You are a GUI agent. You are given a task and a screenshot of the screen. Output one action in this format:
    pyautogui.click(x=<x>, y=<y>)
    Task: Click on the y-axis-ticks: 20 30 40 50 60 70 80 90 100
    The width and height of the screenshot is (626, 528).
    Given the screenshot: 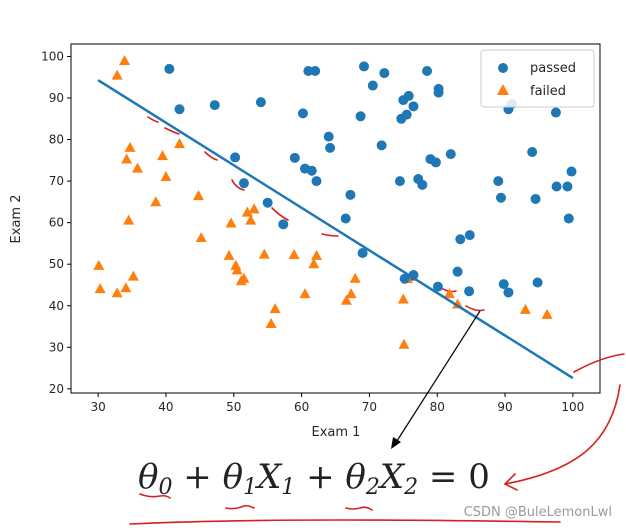 What is the action you would take?
    pyautogui.click(x=56, y=222)
    